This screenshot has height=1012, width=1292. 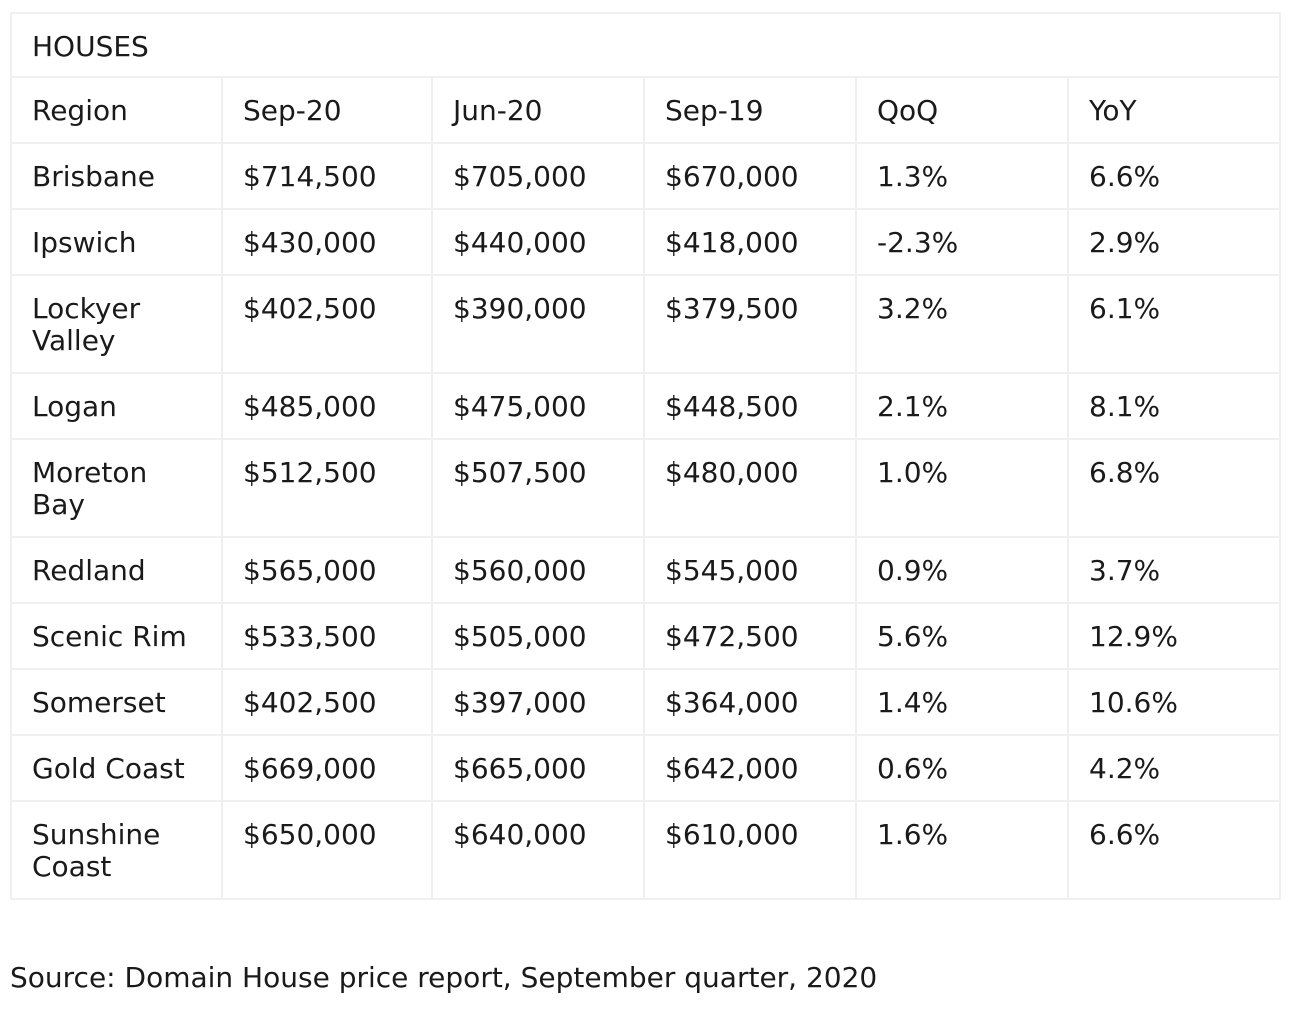 I want to click on cell-qoq: 5.6%, so click(x=962, y=636).